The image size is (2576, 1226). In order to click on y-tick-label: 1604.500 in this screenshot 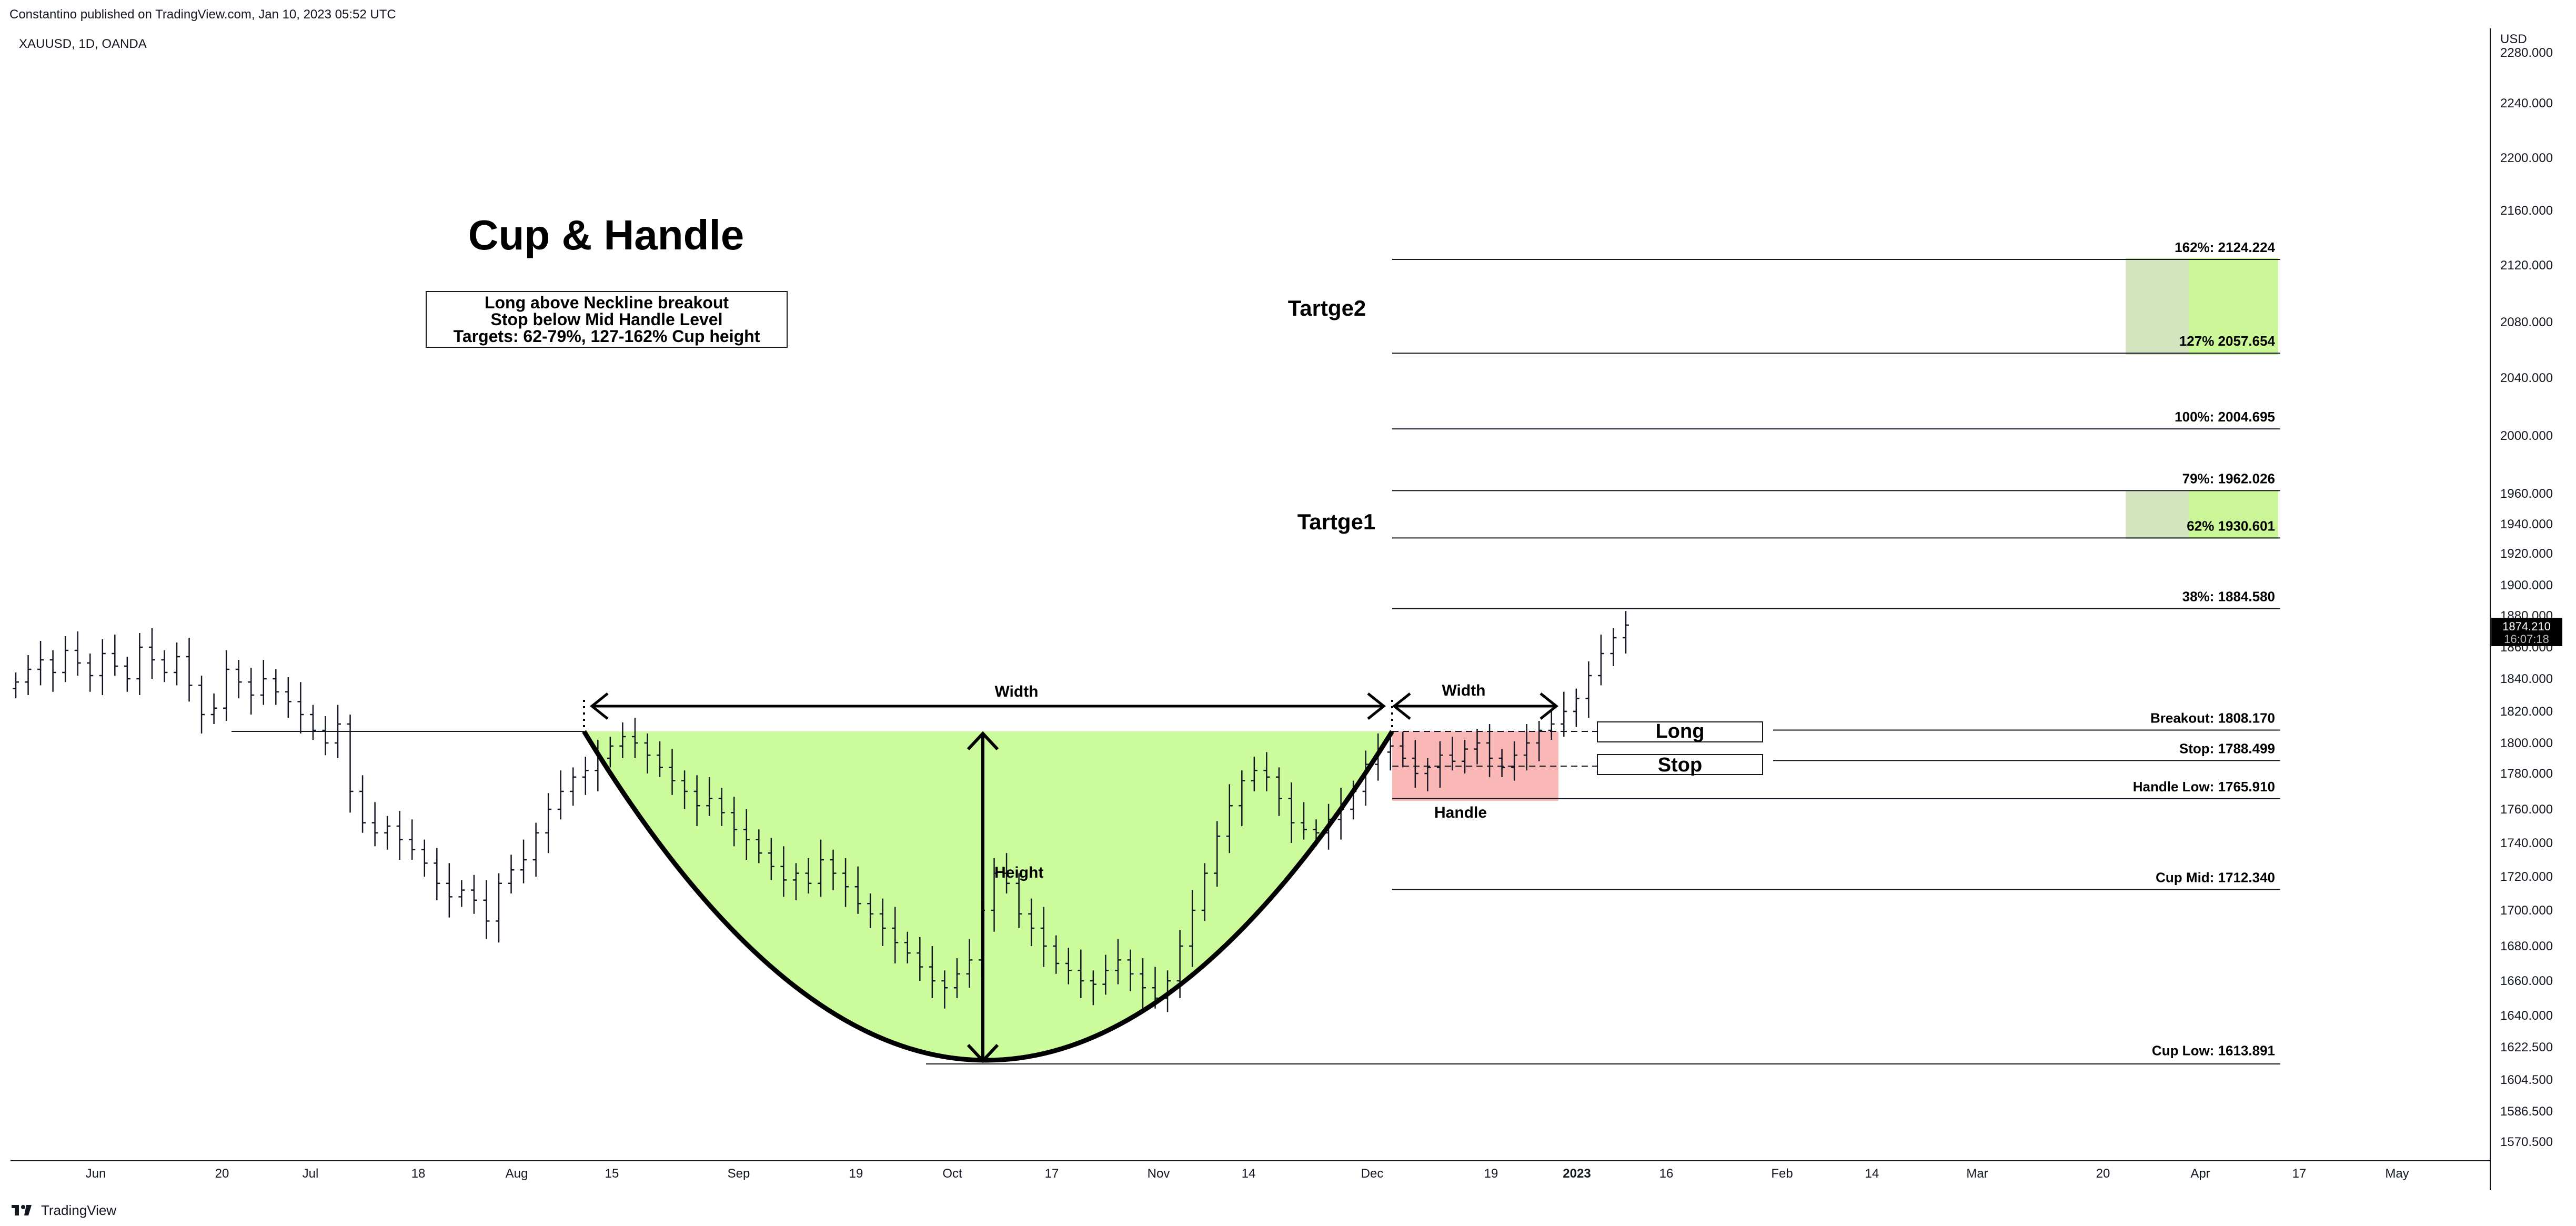, I will do `click(2527, 1080)`.